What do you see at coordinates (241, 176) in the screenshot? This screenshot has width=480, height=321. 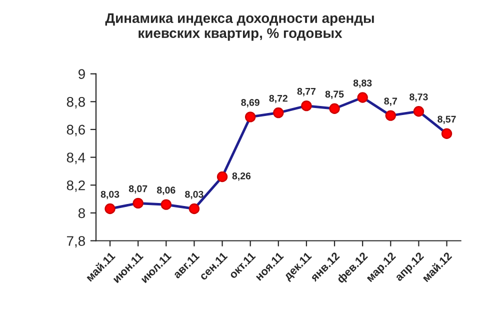 I see `data-label: 8,26` at bounding box center [241, 176].